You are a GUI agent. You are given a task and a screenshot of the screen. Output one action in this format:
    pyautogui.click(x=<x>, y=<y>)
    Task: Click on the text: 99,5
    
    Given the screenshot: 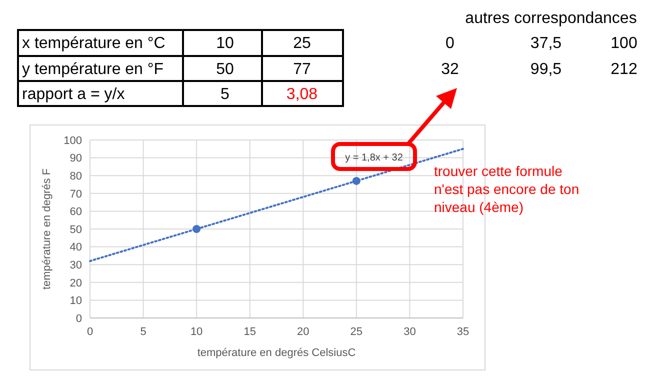 What is the action you would take?
    pyautogui.click(x=546, y=69)
    